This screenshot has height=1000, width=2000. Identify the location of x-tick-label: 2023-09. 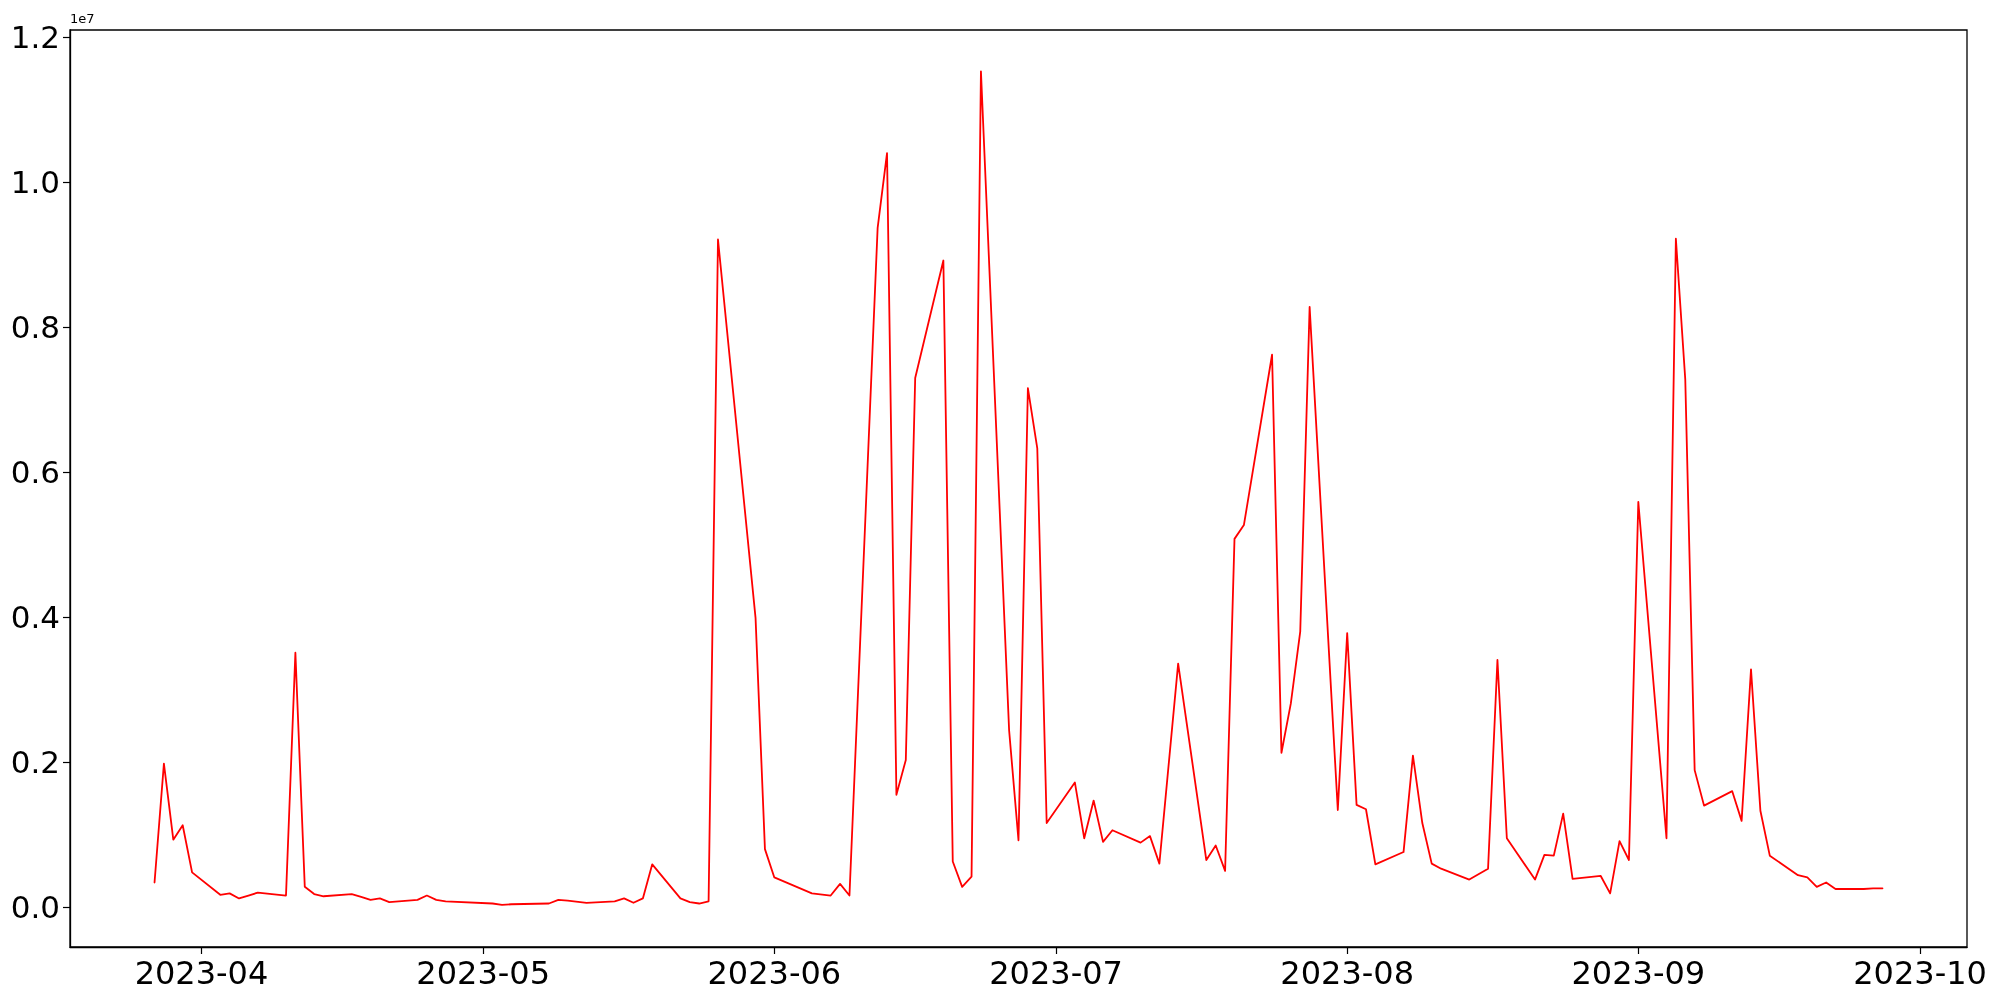
(1638, 973).